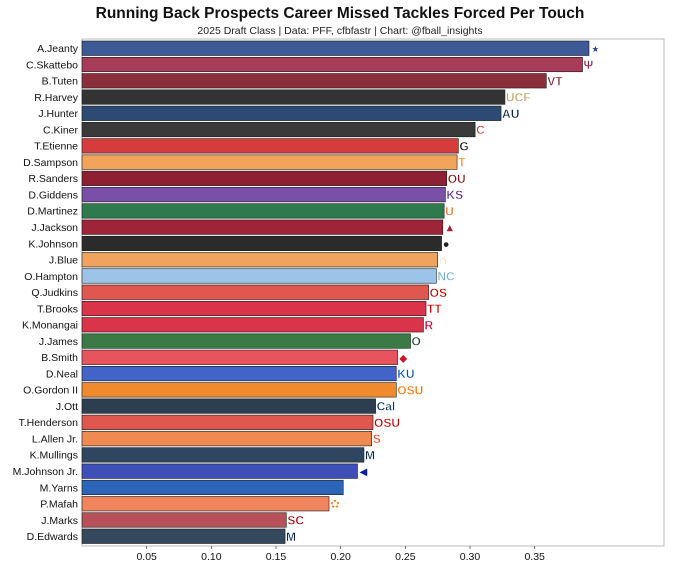 The width and height of the screenshot is (680, 567). Describe the element at coordinates (254, 308) in the screenshot. I see `bar-t-brooks` at that location.